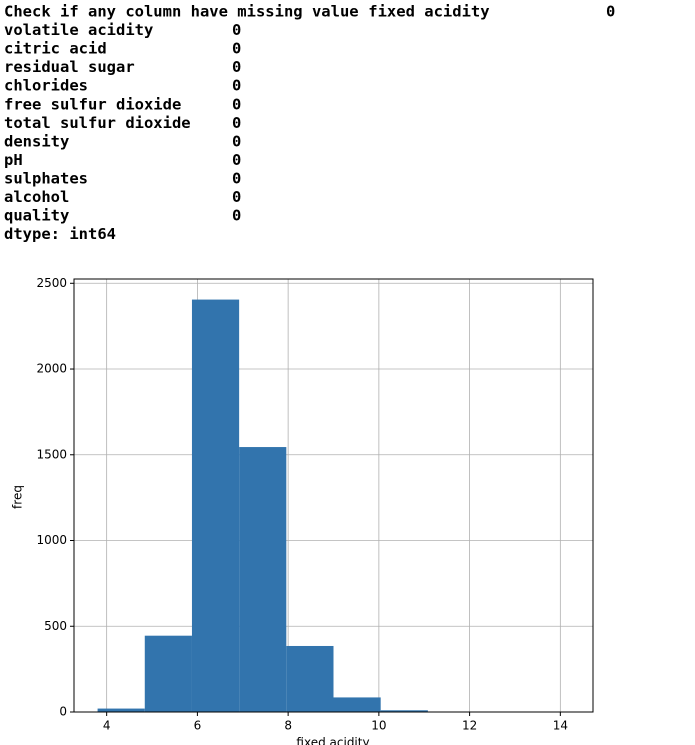  What do you see at coordinates (92, 104) in the screenshot?
I see `column-name: free sulfur dioxide` at bounding box center [92, 104].